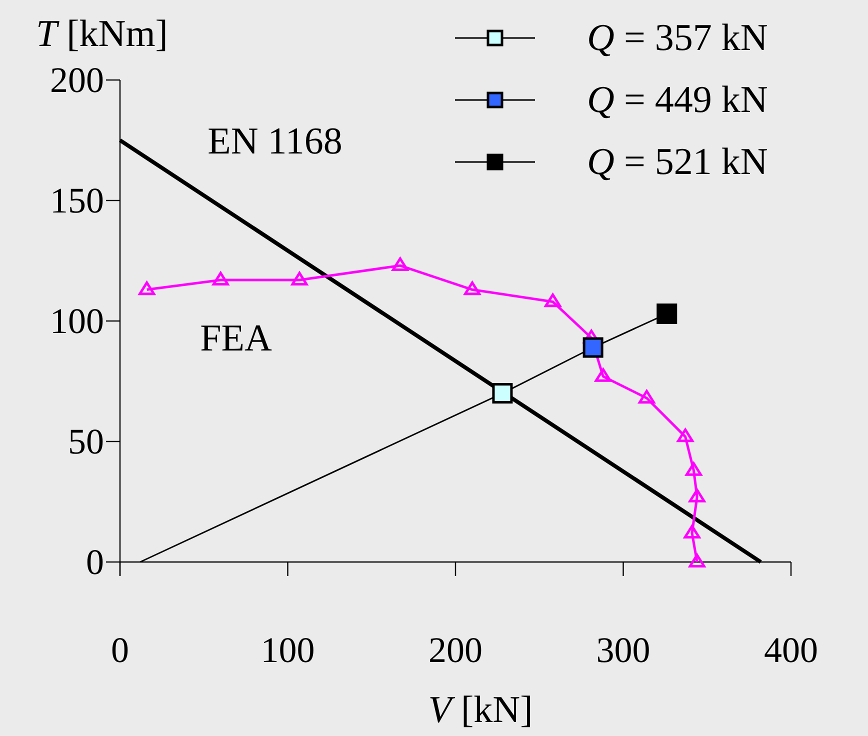 The height and width of the screenshot is (736, 868). I want to click on x-tick-label: 400, so click(791, 650).